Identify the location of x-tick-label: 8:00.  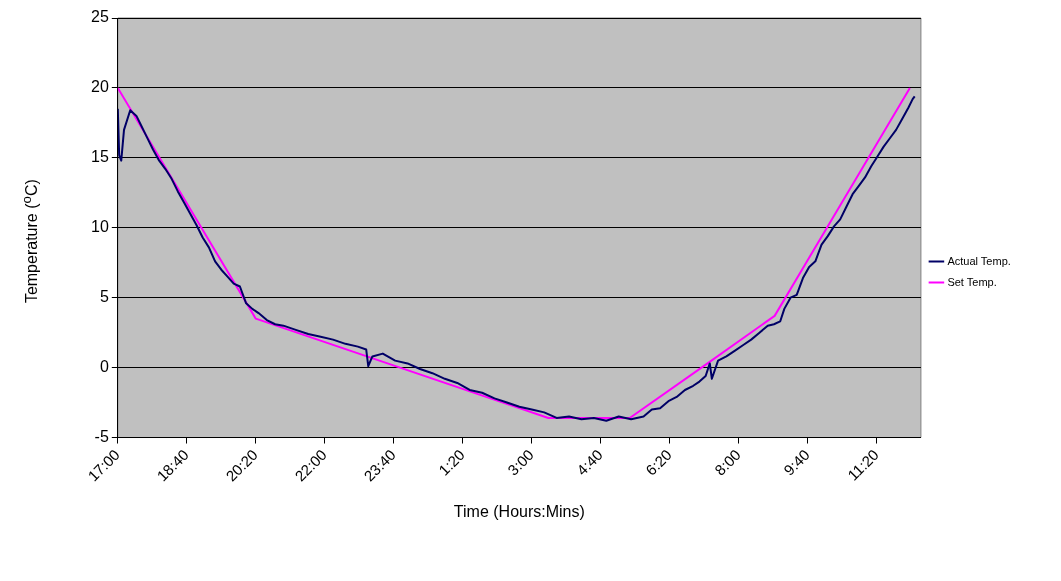
(727, 462).